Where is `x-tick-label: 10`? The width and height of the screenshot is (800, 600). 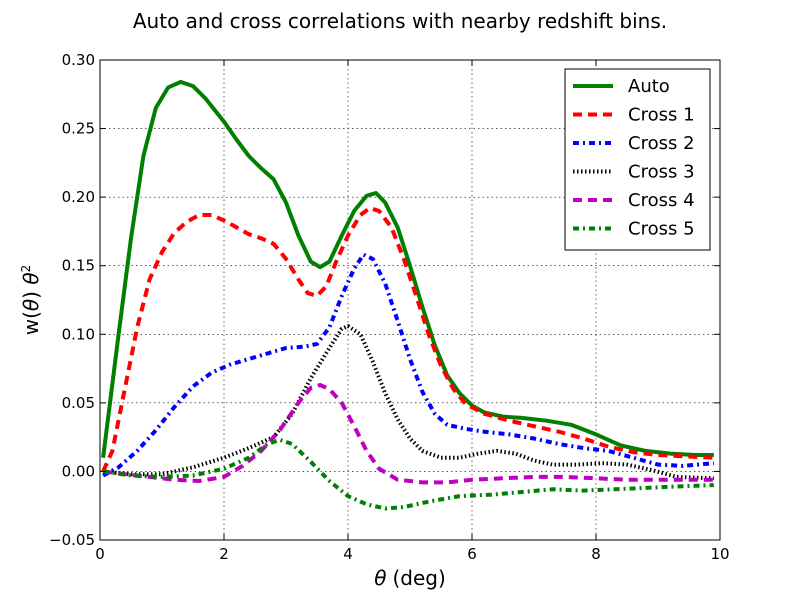 x-tick-label: 10 is located at coordinates (719, 554).